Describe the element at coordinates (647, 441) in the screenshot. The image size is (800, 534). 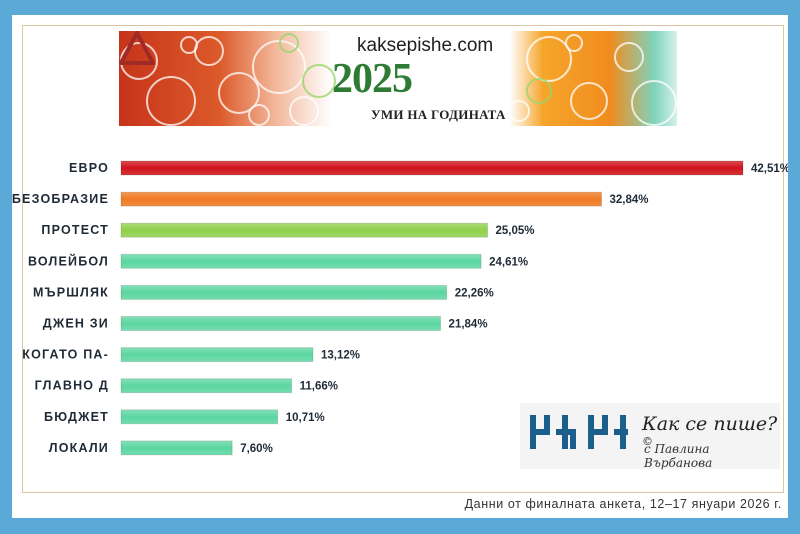
I see `copyright-mark: ©` at that location.